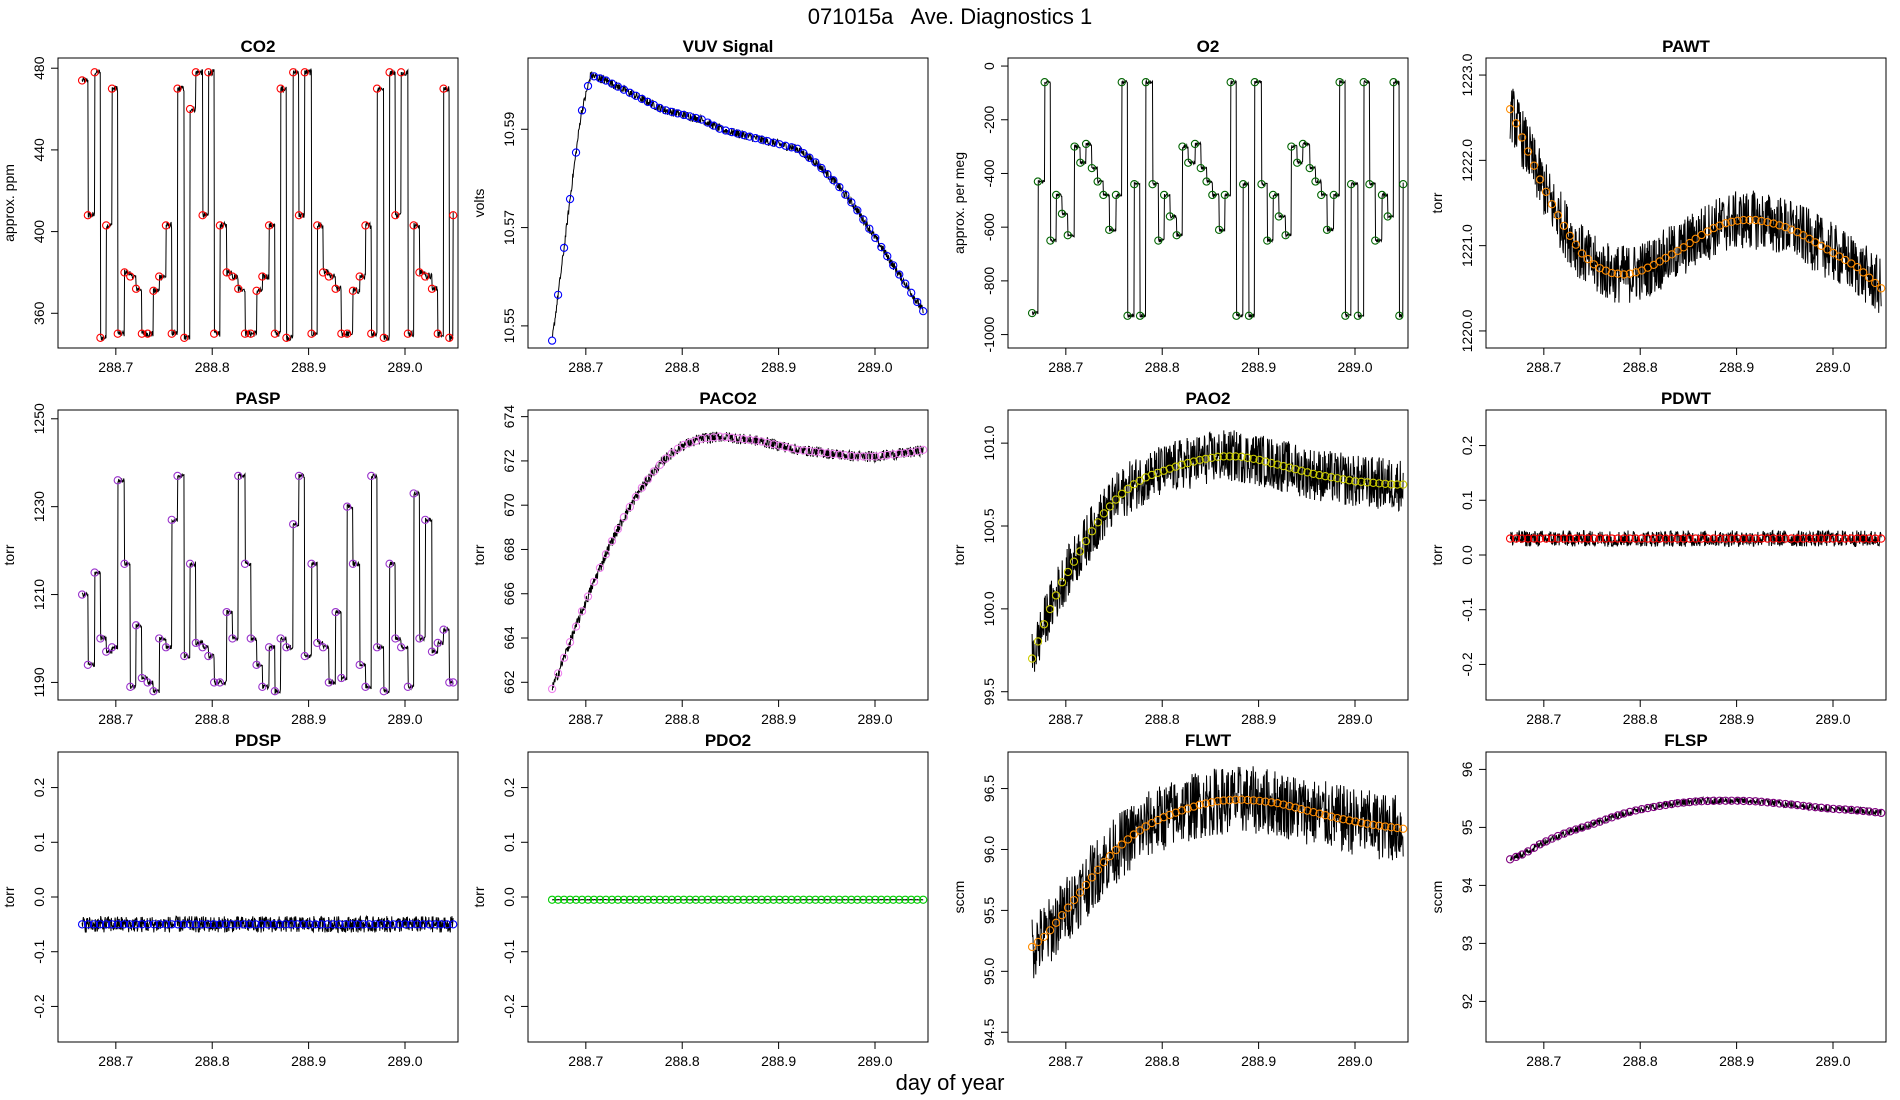 This screenshot has width=1900, height=1100. I want to click on figure-title: 071015a Ave. Diagnostics 1, so click(950, 16).